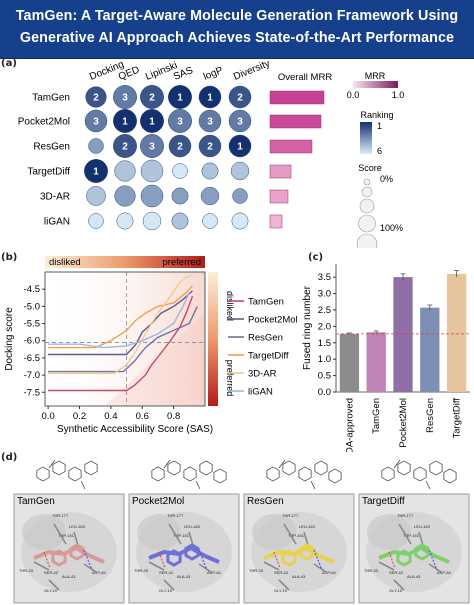 This screenshot has width=474, height=605. What do you see at coordinates (119, 320) in the screenshot?
I see `series-line-ligan` at bounding box center [119, 320].